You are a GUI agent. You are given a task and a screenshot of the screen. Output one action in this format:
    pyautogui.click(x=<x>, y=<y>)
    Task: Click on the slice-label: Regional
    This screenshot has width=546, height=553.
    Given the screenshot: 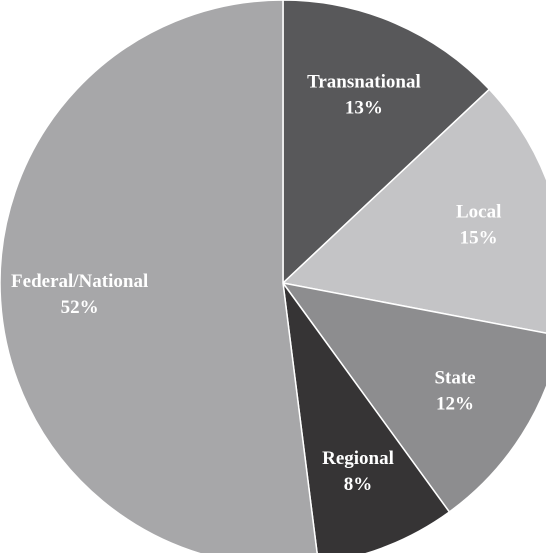 What is the action you would take?
    pyautogui.click(x=358, y=458)
    